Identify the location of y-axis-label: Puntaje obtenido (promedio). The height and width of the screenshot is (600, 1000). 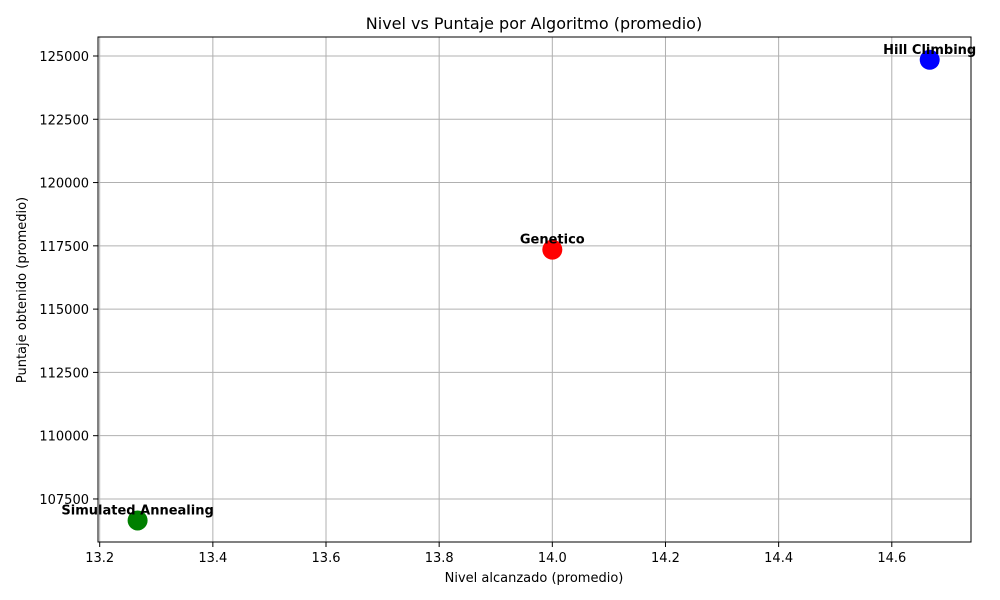
(22, 290).